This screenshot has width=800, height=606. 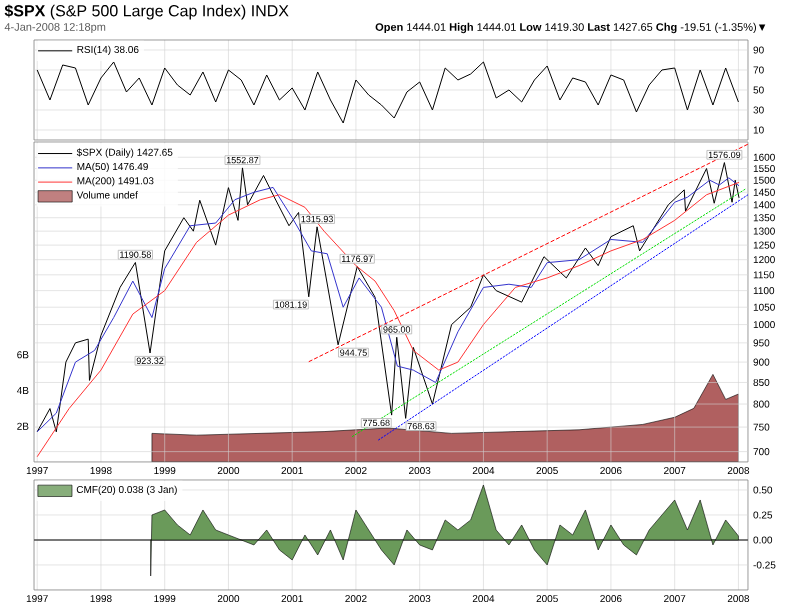 I want to click on chart-title: $SPX (S&P 500 Large Cap Index) INDX, so click(x=146, y=12).